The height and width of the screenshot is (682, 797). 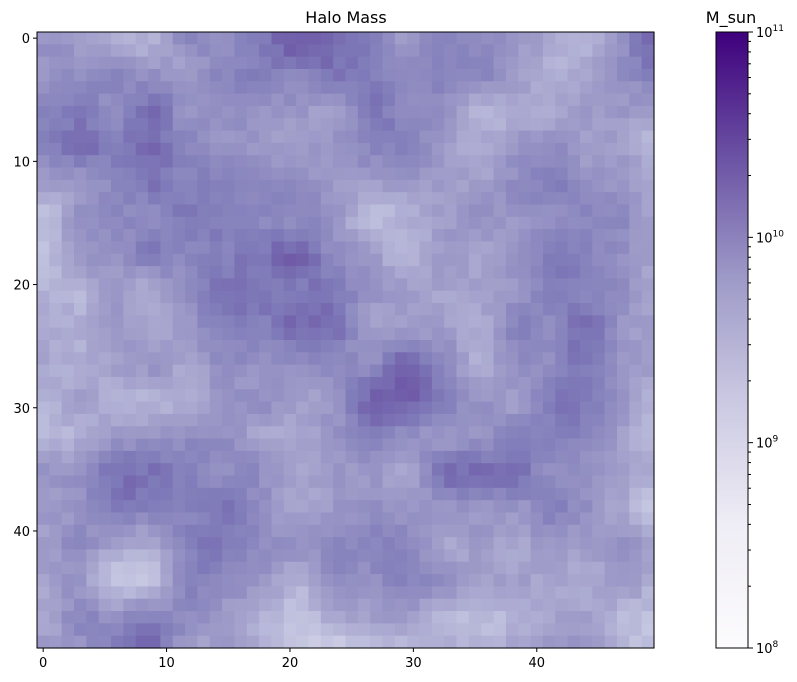 What do you see at coordinates (767, 443) in the screenshot?
I see `colorbar-tick-label: 109` at bounding box center [767, 443].